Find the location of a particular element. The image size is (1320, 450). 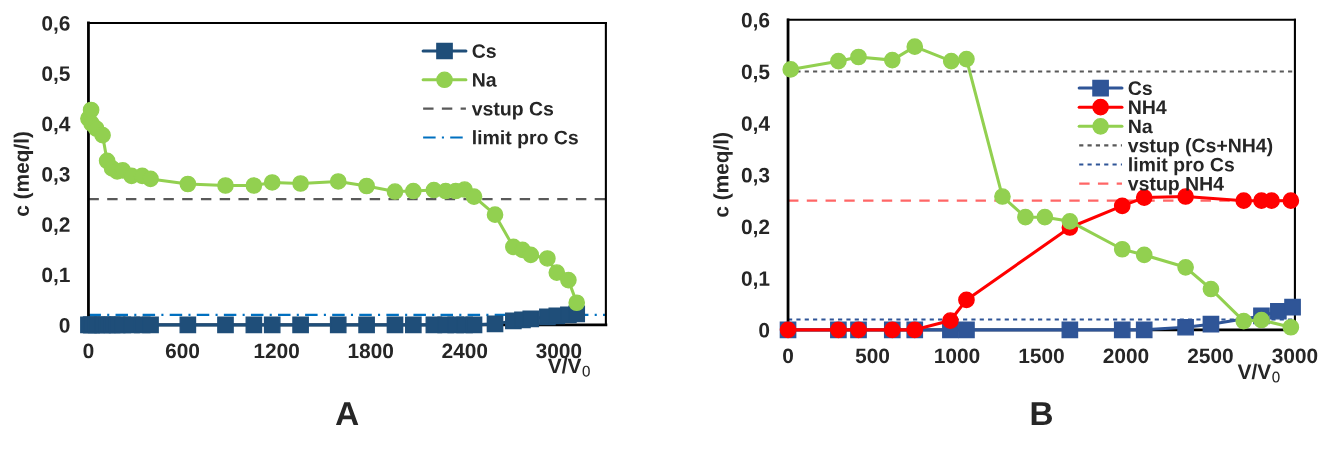

x-tick-label: 1200 is located at coordinates (276, 351).